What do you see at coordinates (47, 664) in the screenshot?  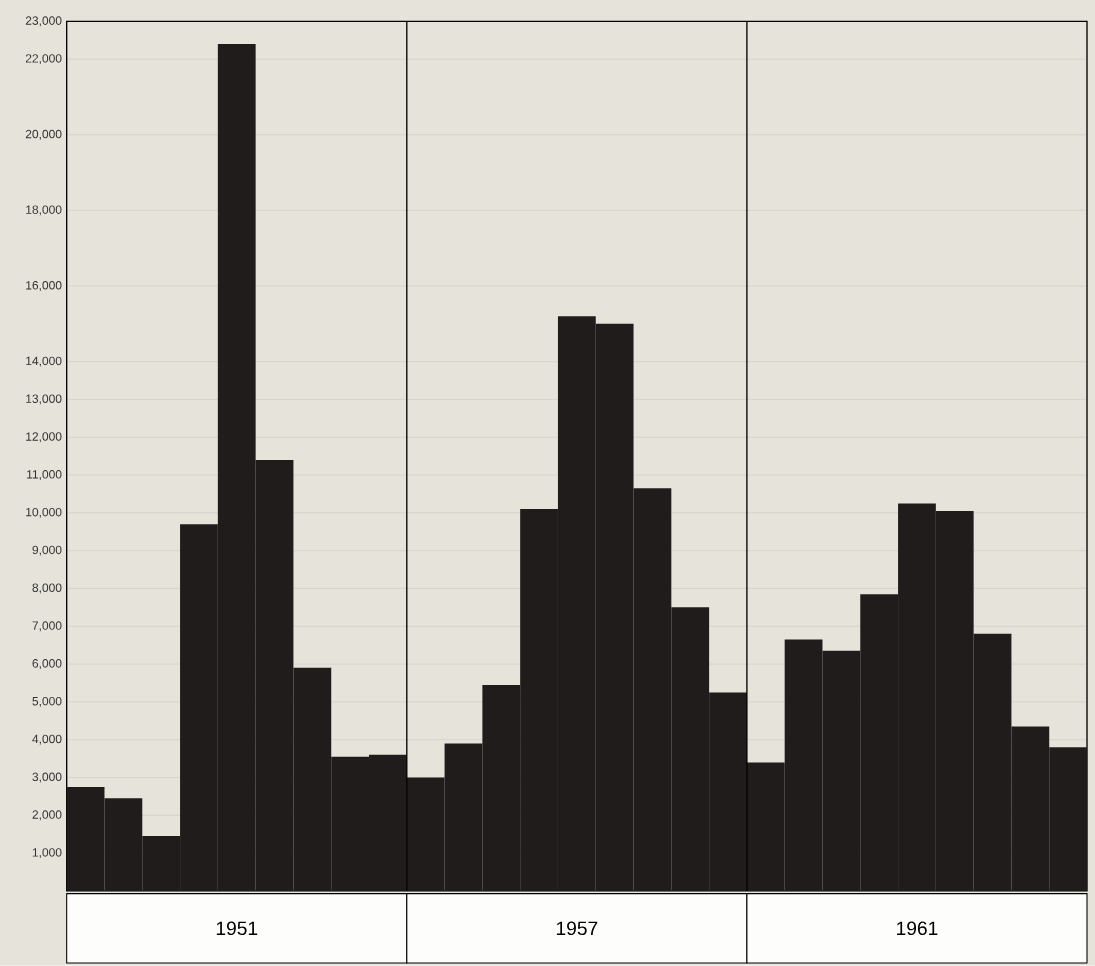 I see `y-tick-label: 6,000` at bounding box center [47, 664].